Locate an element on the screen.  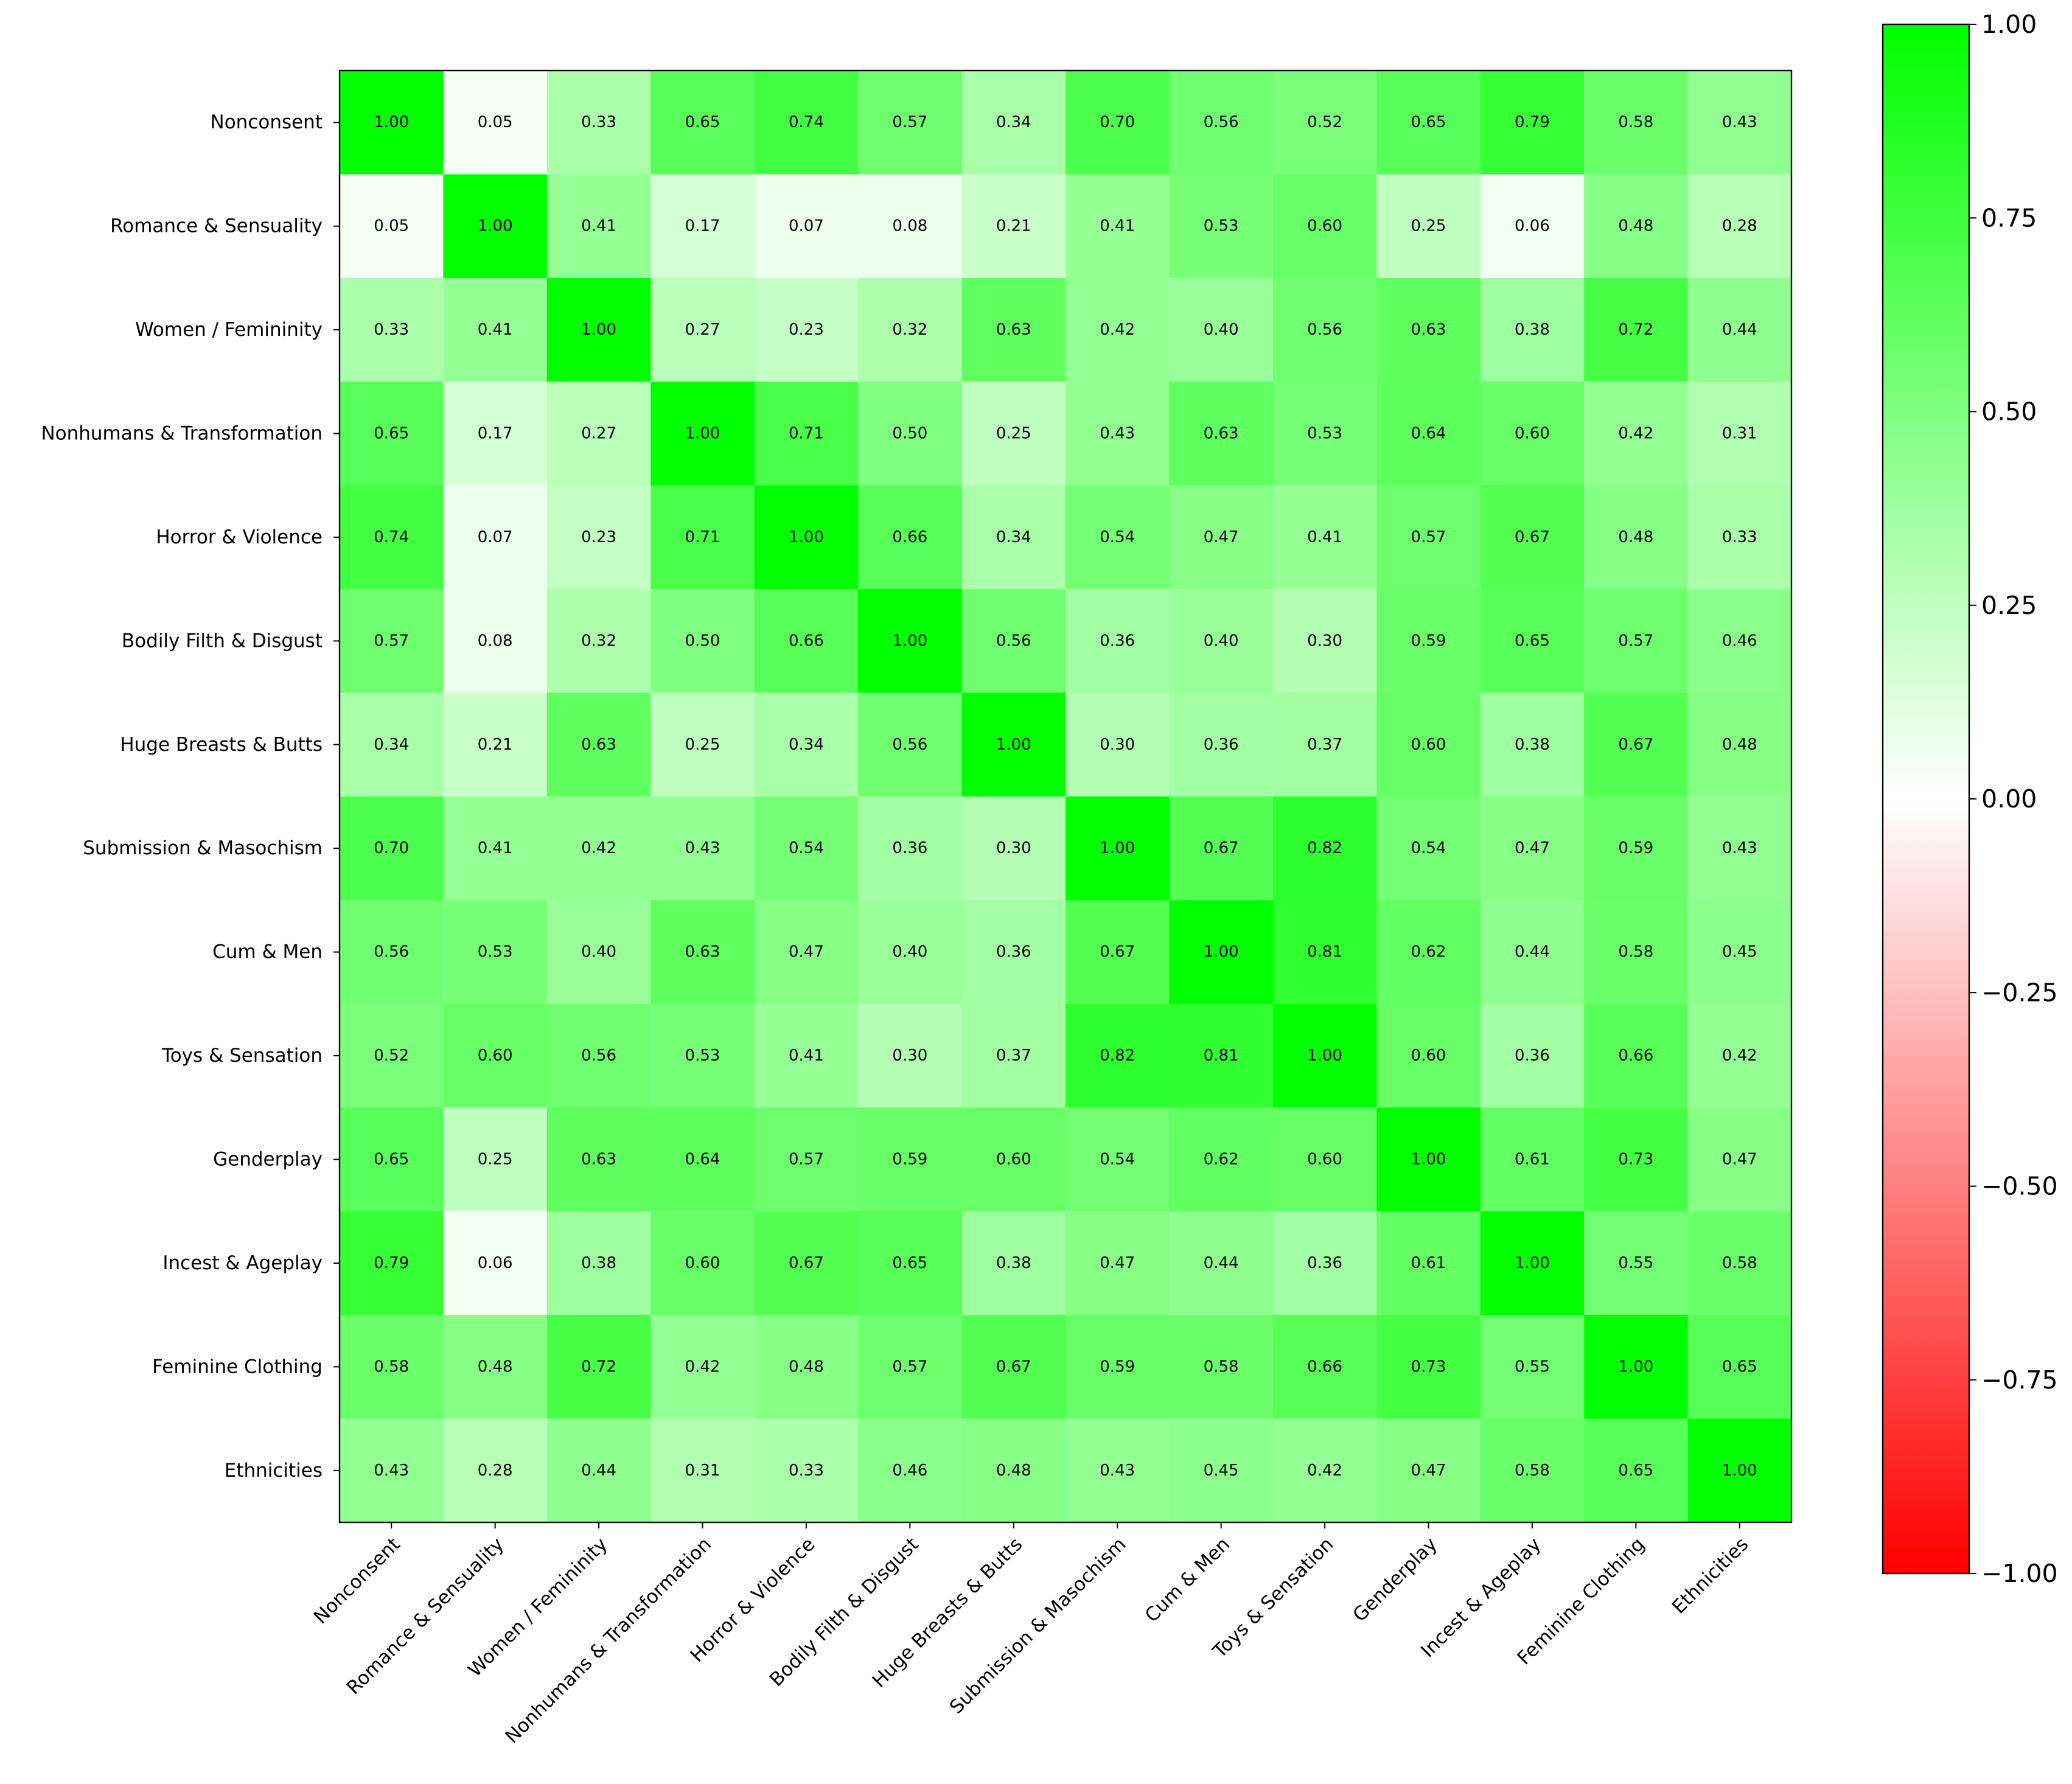
cell-value-label: 0.58 is located at coordinates (1635, 952).